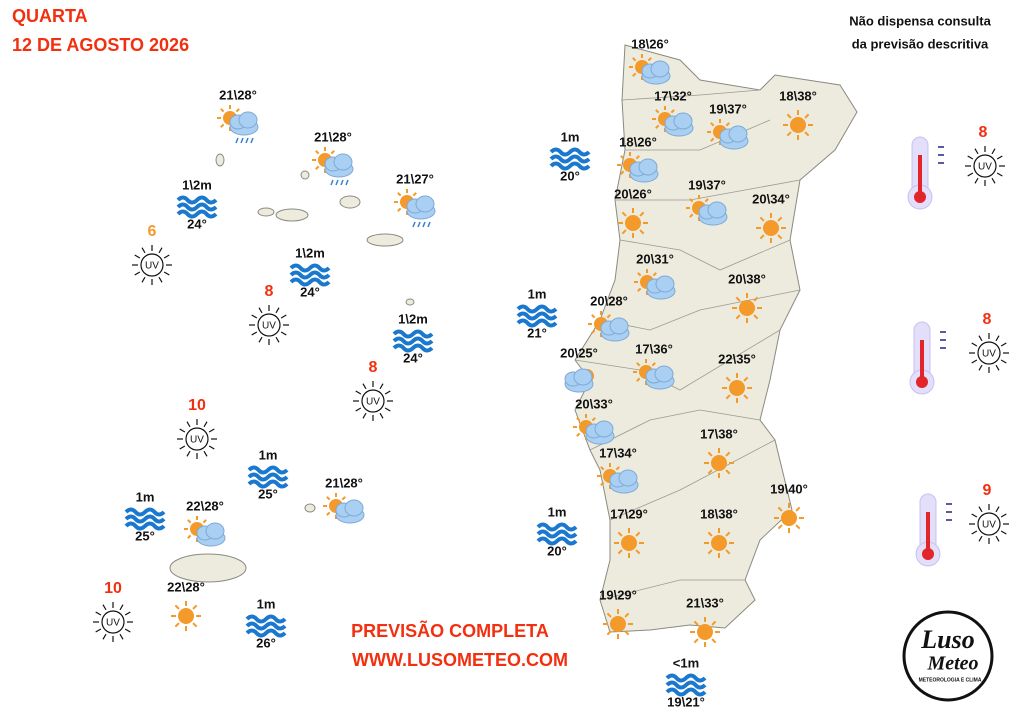 This screenshot has width=1024, height=728. What do you see at coordinates (673, 95) in the screenshot?
I see `temperature: 17\32°` at bounding box center [673, 95].